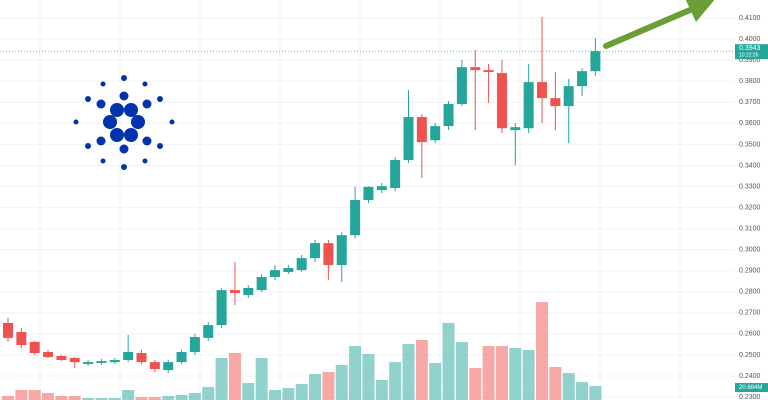  What do you see at coordinates (750, 144) in the screenshot?
I see `y-tick-label: 0.3500` at bounding box center [750, 144].